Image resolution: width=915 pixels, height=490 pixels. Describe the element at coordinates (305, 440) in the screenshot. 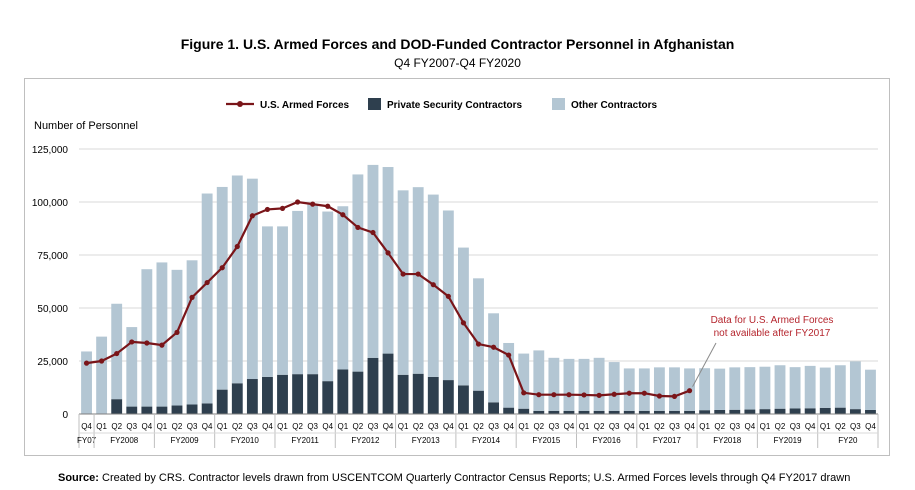

I see `x-tick-fiscal-year: FY2011` at that location.